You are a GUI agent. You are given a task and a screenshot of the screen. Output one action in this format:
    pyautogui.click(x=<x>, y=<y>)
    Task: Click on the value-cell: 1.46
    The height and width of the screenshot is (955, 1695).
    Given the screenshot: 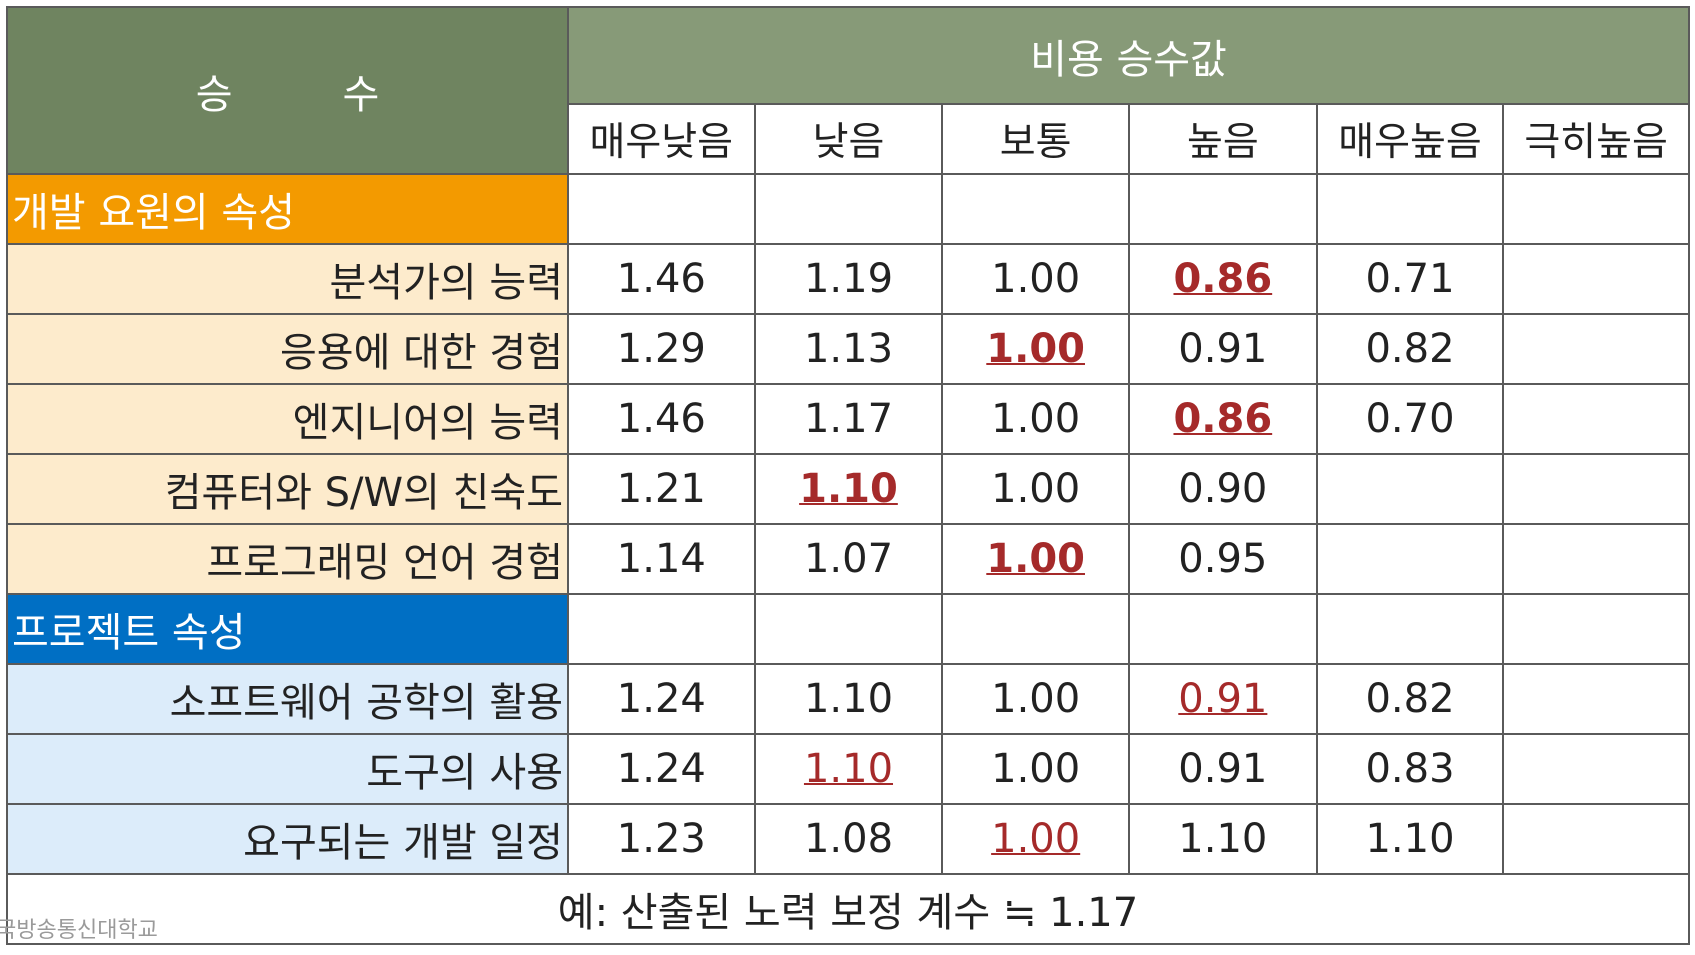 What is the action you would take?
    pyautogui.click(x=661, y=279)
    